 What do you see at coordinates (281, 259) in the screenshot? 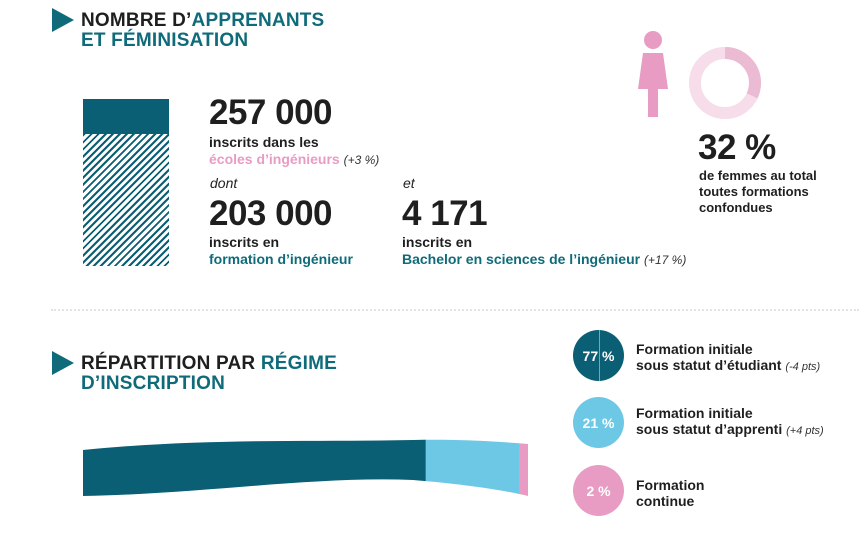
I see `ingenieur-label-line2: formation d’ingénieur` at bounding box center [281, 259].